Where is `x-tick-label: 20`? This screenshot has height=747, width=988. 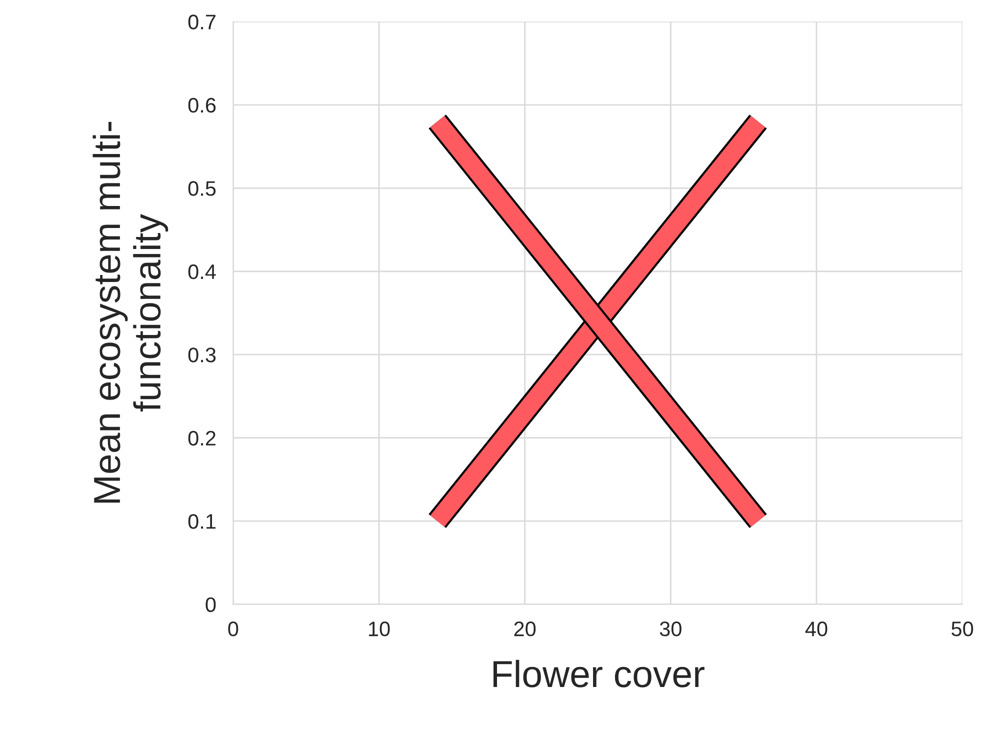 x-tick-label: 20 is located at coordinates (525, 629).